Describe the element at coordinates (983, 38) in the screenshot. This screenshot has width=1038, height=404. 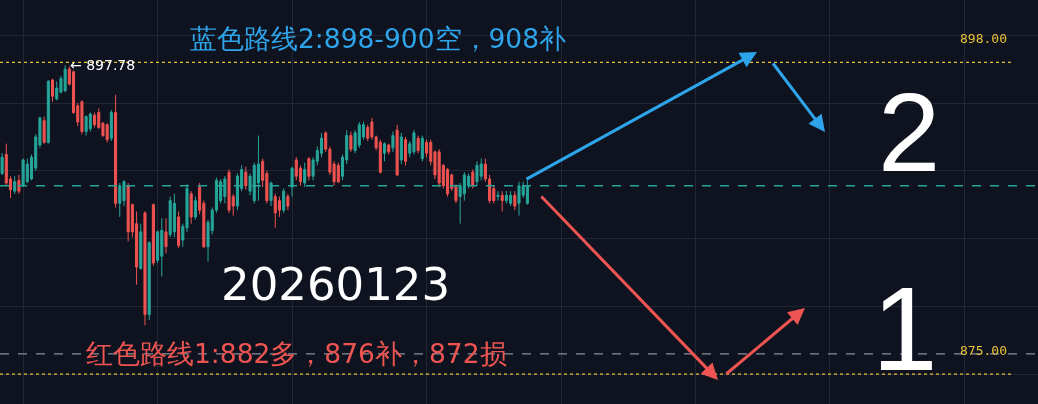
I see `ref-line-label: 898.00` at that location.